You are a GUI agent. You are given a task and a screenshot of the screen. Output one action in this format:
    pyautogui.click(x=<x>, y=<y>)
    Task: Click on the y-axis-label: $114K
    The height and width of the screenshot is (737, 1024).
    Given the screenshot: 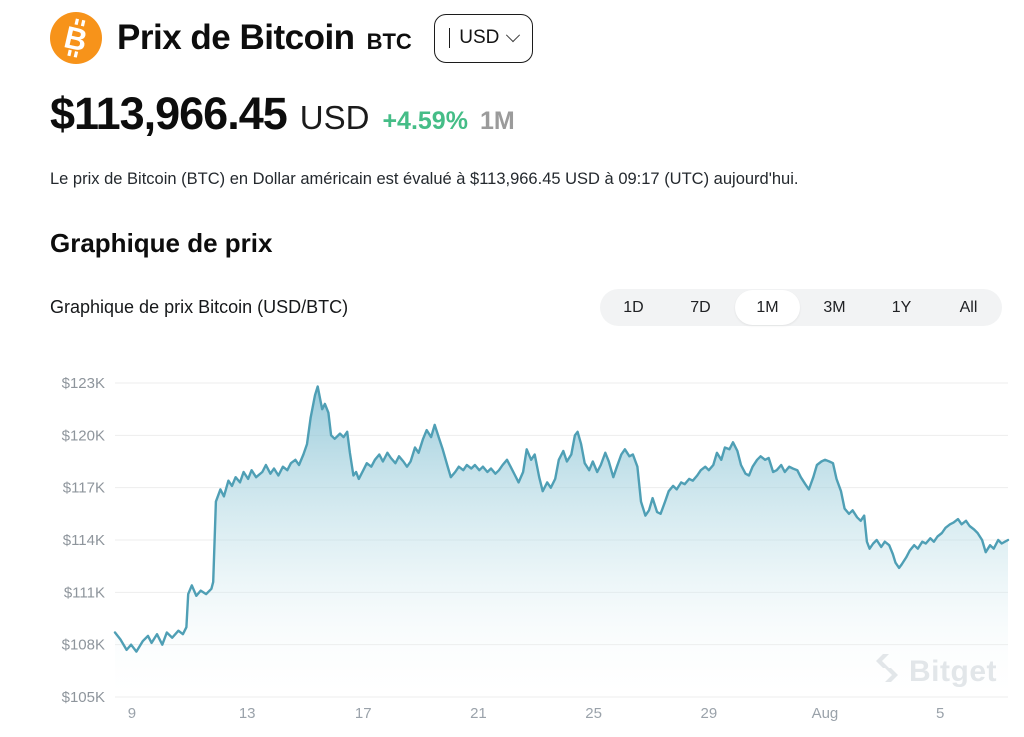 What is the action you would take?
    pyautogui.click(x=84, y=540)
    